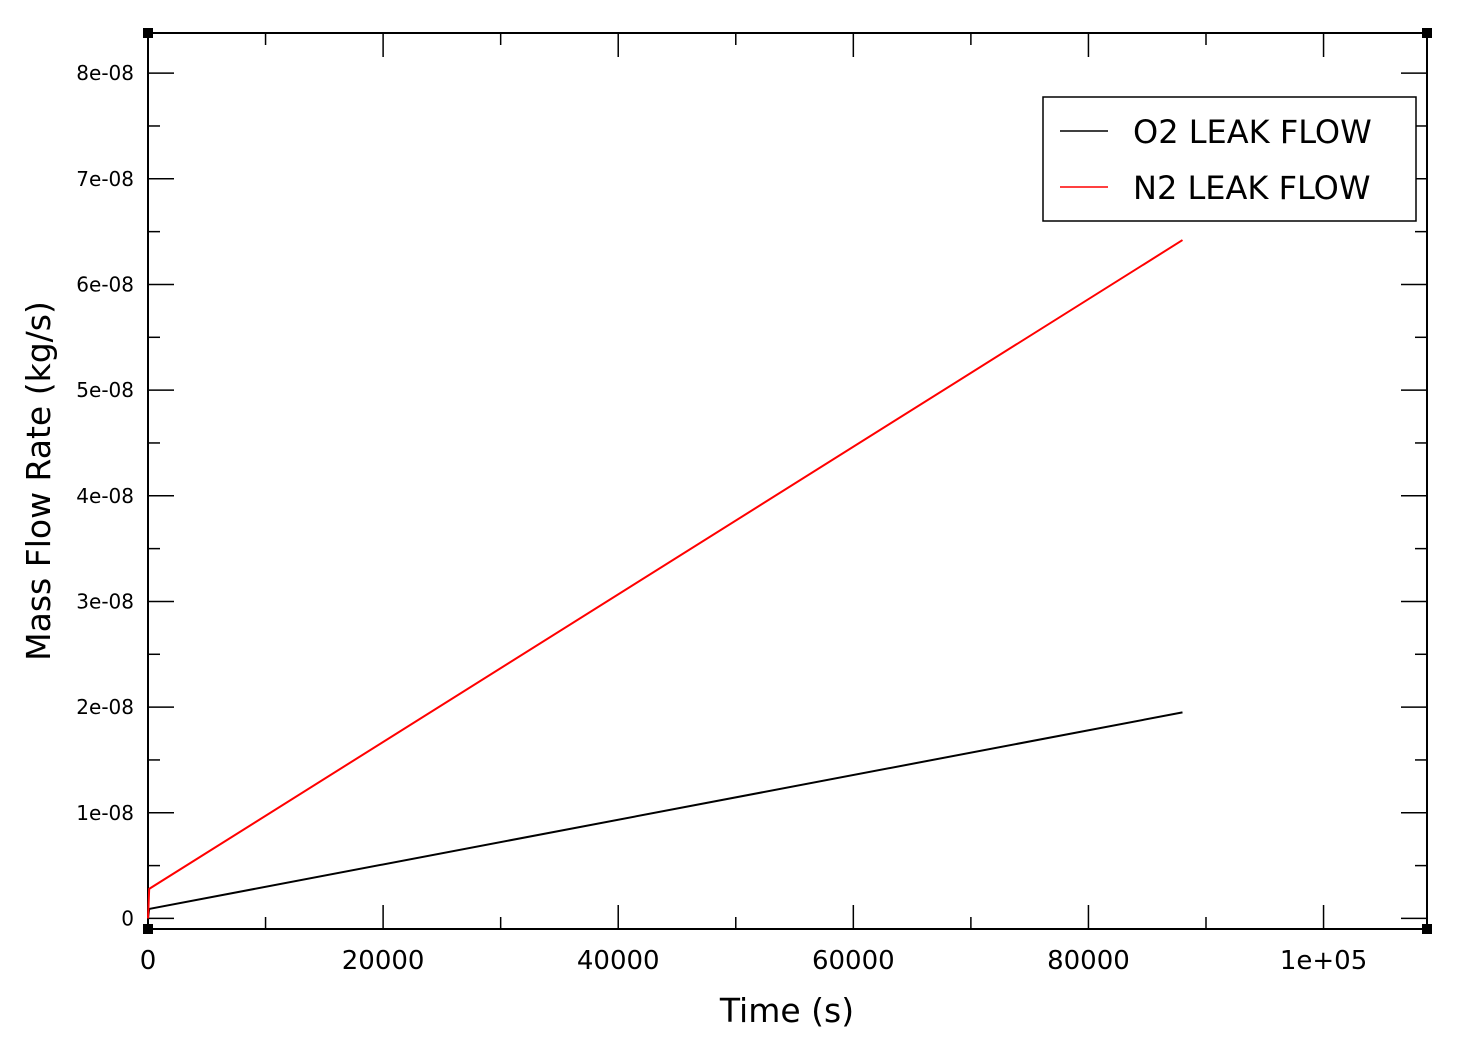 The height and width of the screenshot is (1054, 1466). What do you see at coordinates (105, 284) in the screenshot?
I see `y-tick-label: 6e-08` at bounding box center [105, 284].